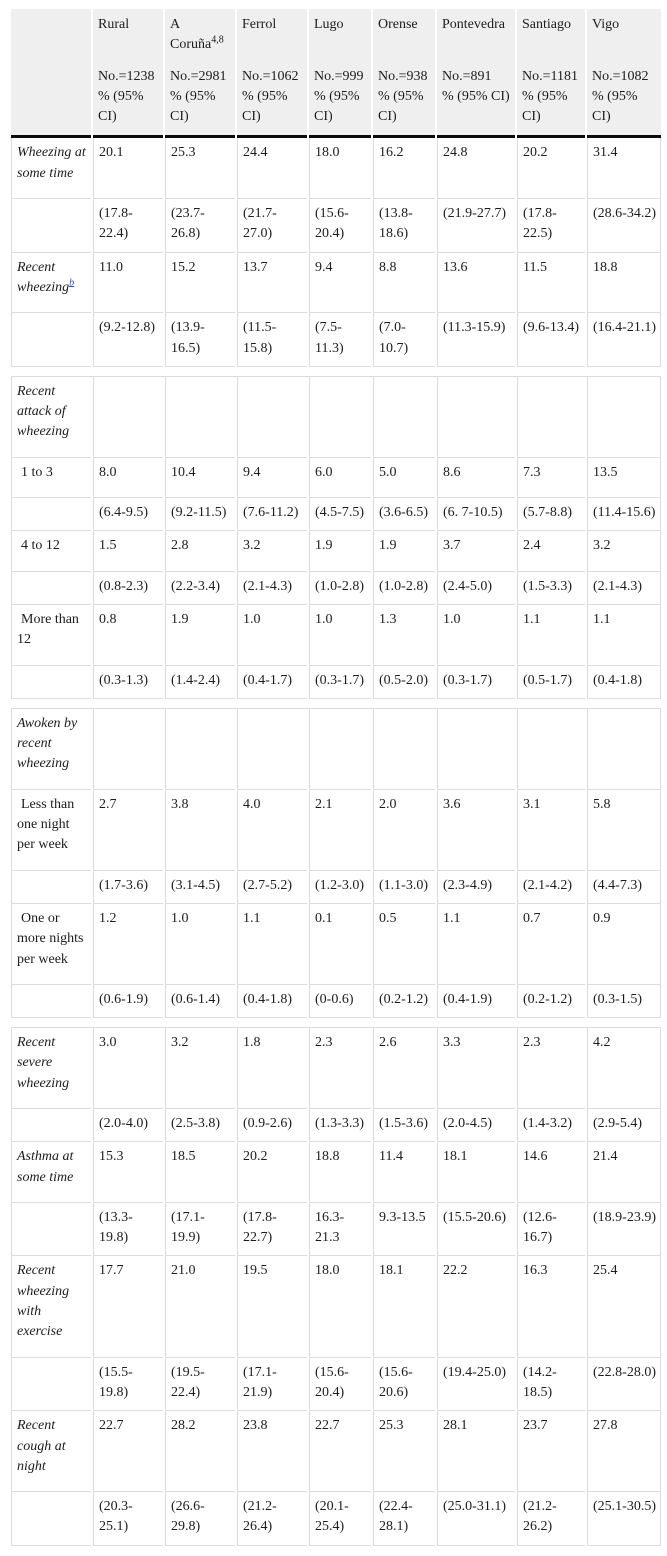  Describe the element at coordinates (340, 515) in the screenshot. I see `ci-cell: (4.5-7.5)` at that location.